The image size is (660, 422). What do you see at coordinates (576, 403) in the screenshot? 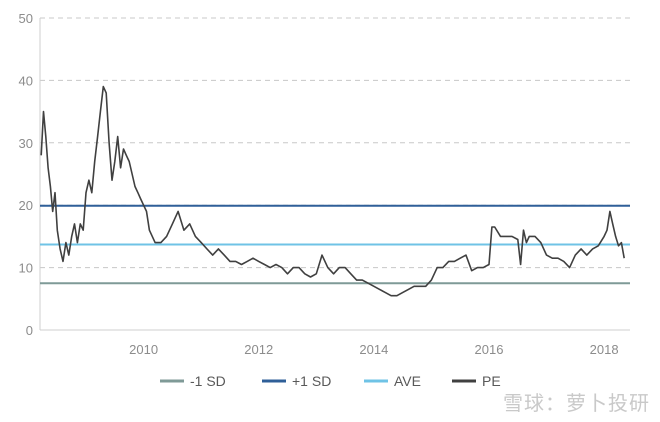
I see `watermark: 雪球：萝卜投研` at bounding box center [576, 403].